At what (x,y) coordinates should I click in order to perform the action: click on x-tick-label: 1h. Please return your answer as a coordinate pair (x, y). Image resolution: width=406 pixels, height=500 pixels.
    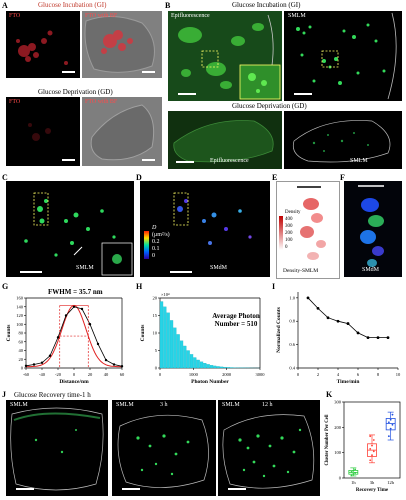
    Looking at the image, I should click on (353, 482).